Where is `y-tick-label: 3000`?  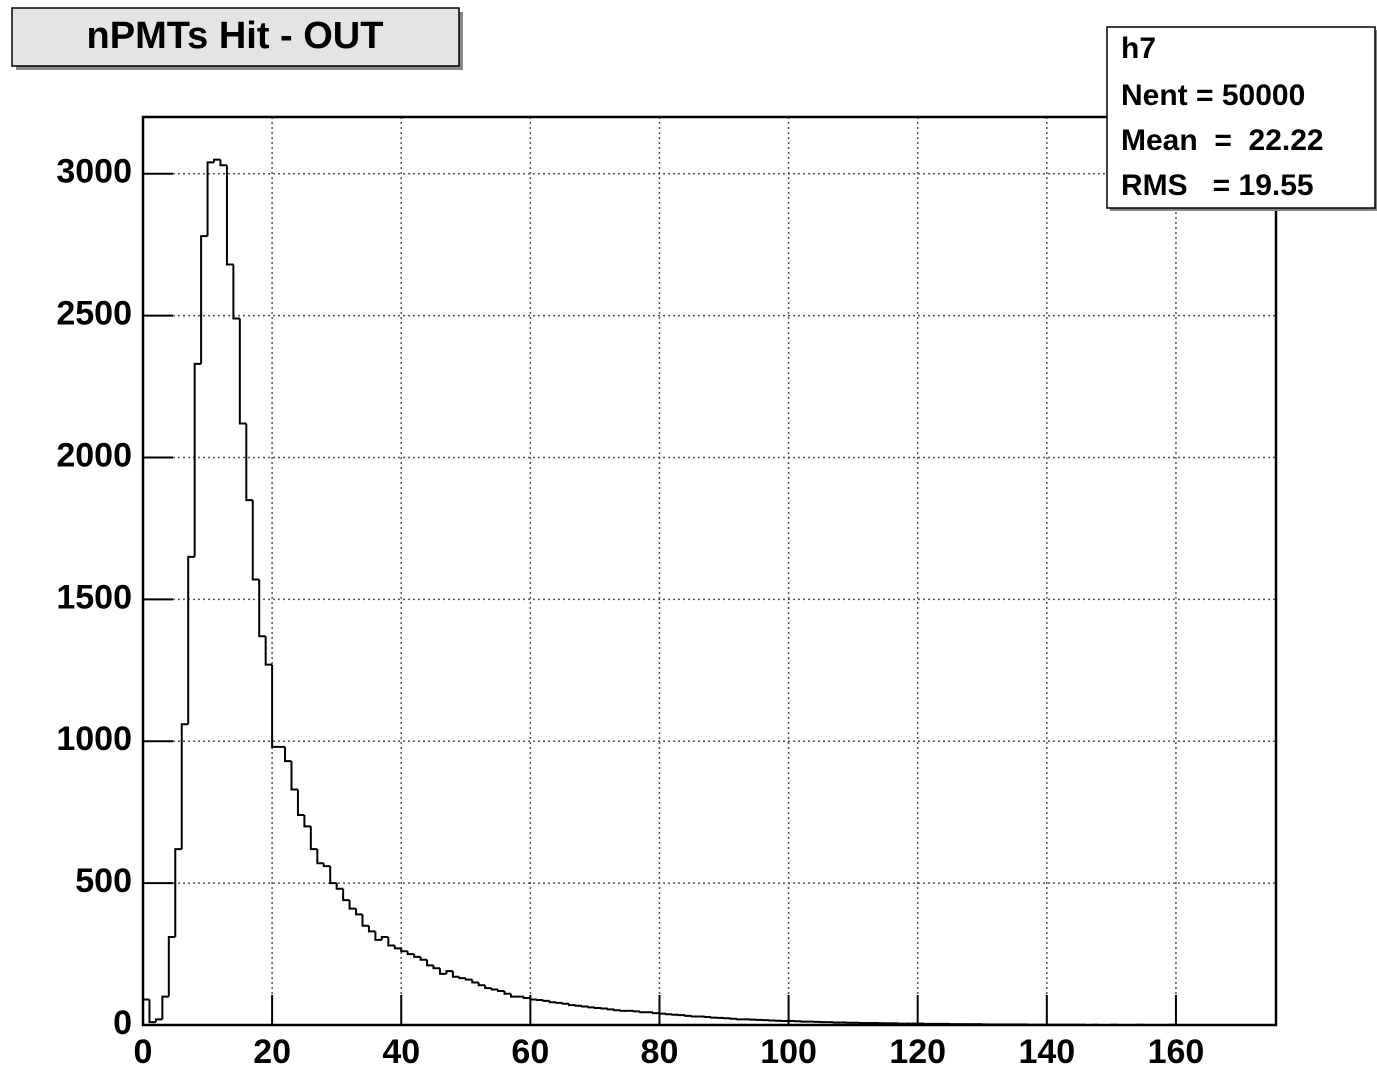 y-tick-label: 3000 is located at coordinates (94, 172).